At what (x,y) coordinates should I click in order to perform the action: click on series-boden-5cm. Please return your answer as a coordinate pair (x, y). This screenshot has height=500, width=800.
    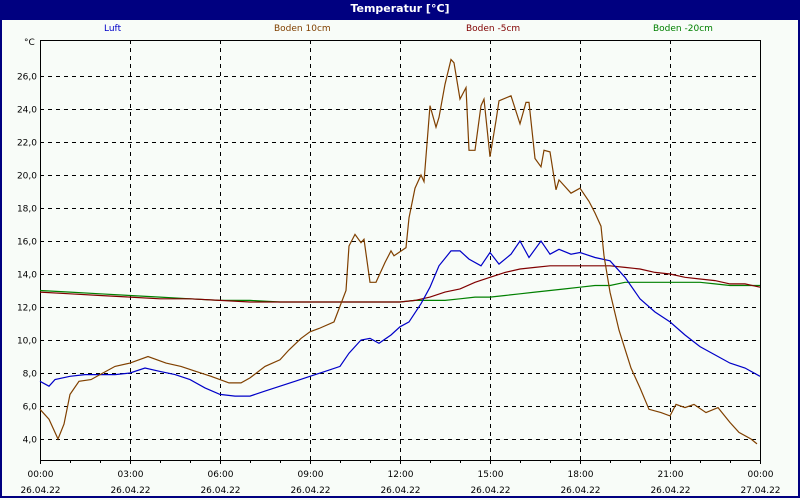
    Looking at the image, I should click on (400, 284).